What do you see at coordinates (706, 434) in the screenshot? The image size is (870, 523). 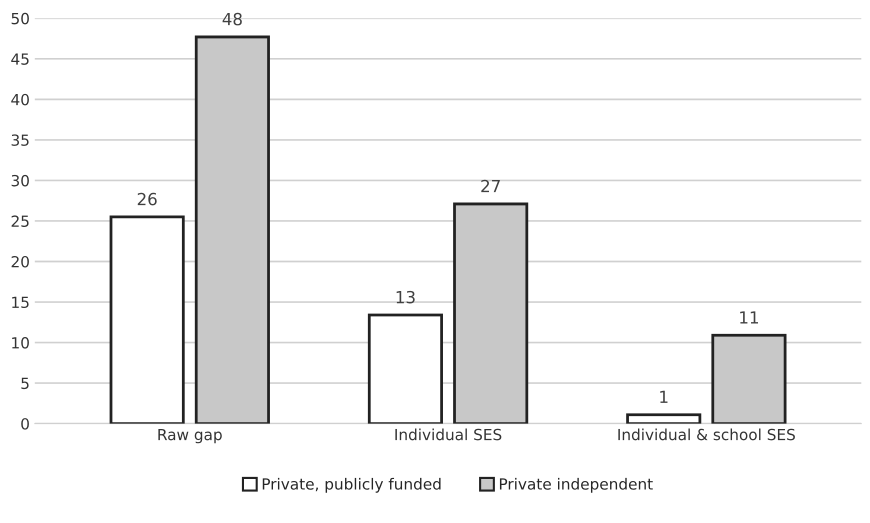 I see `x-tick-label: Individual & school SES` at bounding box center [706, 434].